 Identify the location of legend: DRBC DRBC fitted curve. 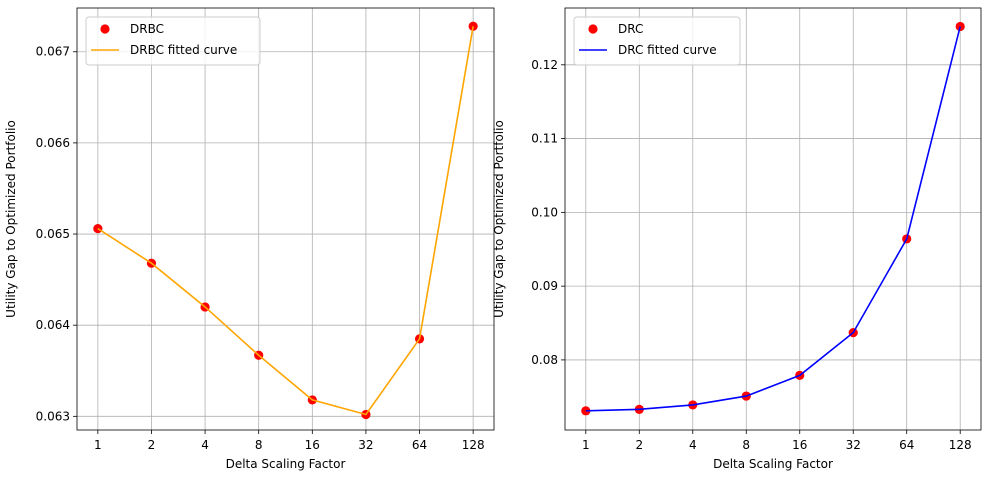
(173, 41).